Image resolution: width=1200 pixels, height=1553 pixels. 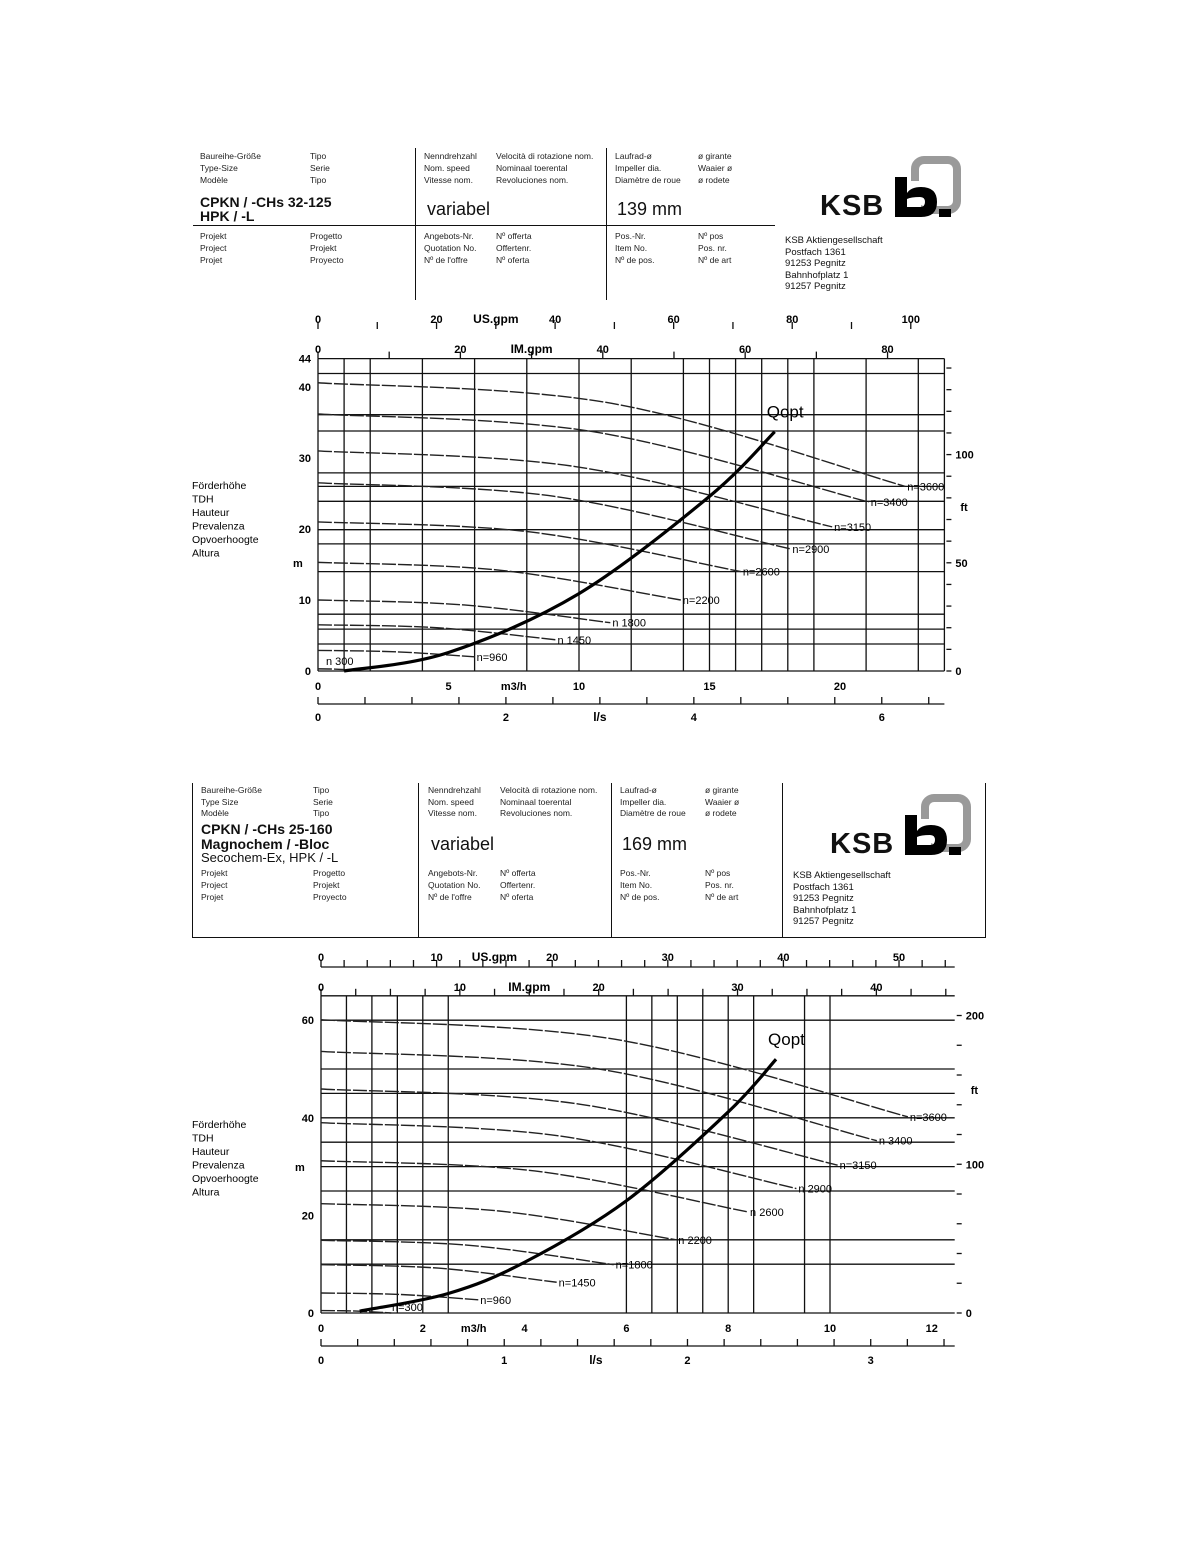 What do you see at coordinates (737, 988) in the screenshot?
I see `im_gpm-tick-label: 30` at bounding box center [737, 988].